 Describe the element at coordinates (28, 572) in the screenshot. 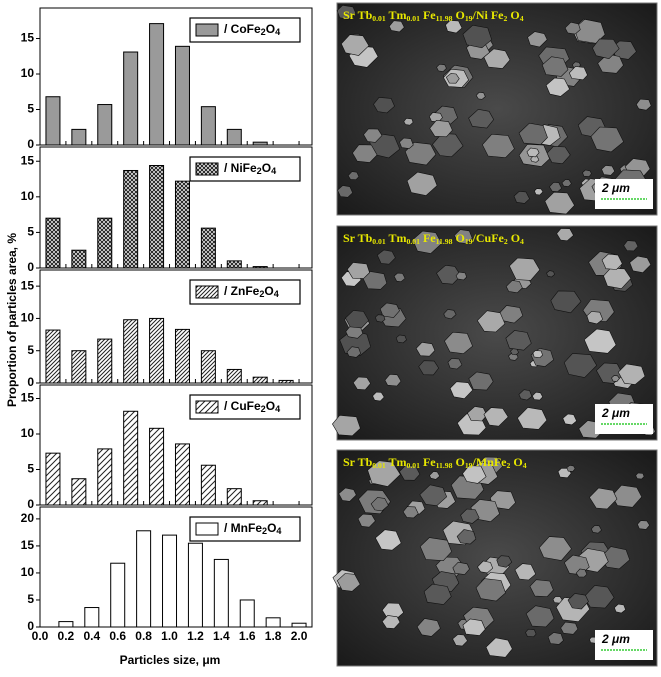

I see `y-tick-label: 10` at that location.